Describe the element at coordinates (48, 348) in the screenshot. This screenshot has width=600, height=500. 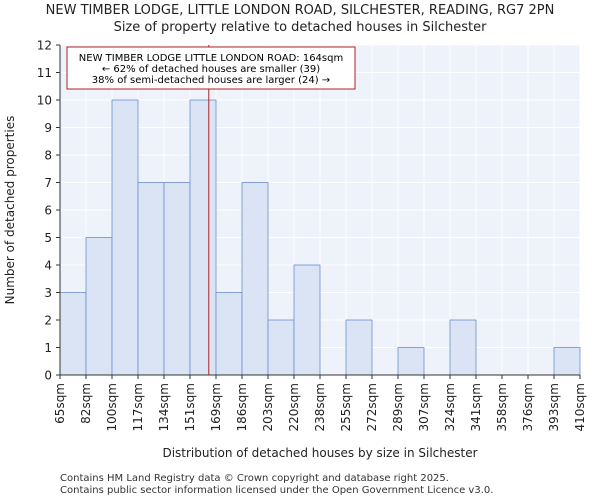
I see `y-tick-label-1: 1` at that location.